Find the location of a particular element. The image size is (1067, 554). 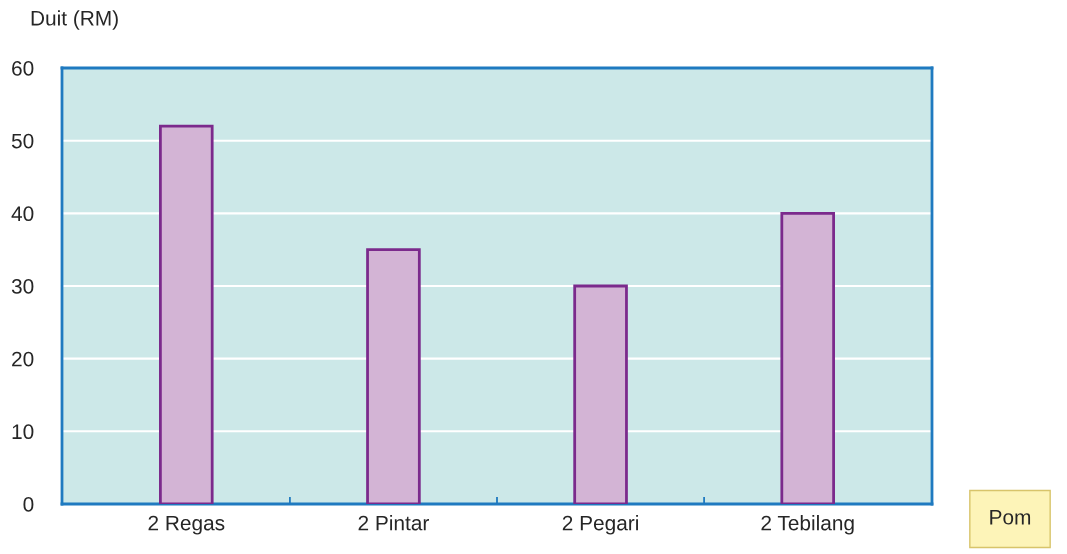

y-axis-title: Duit (RM) is located at coordinates (74, 20).